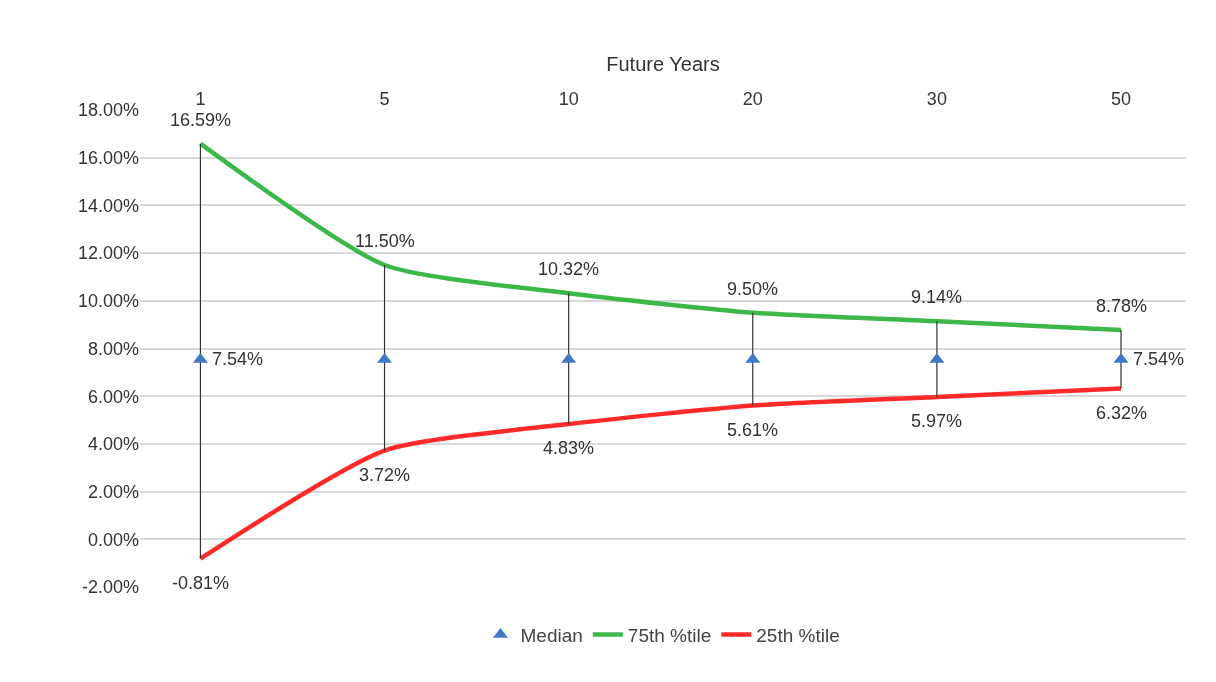 The width and height of the screenshot is (1216, 682). I want to click on y-tick-label: 4.00%, so click(113, 444).